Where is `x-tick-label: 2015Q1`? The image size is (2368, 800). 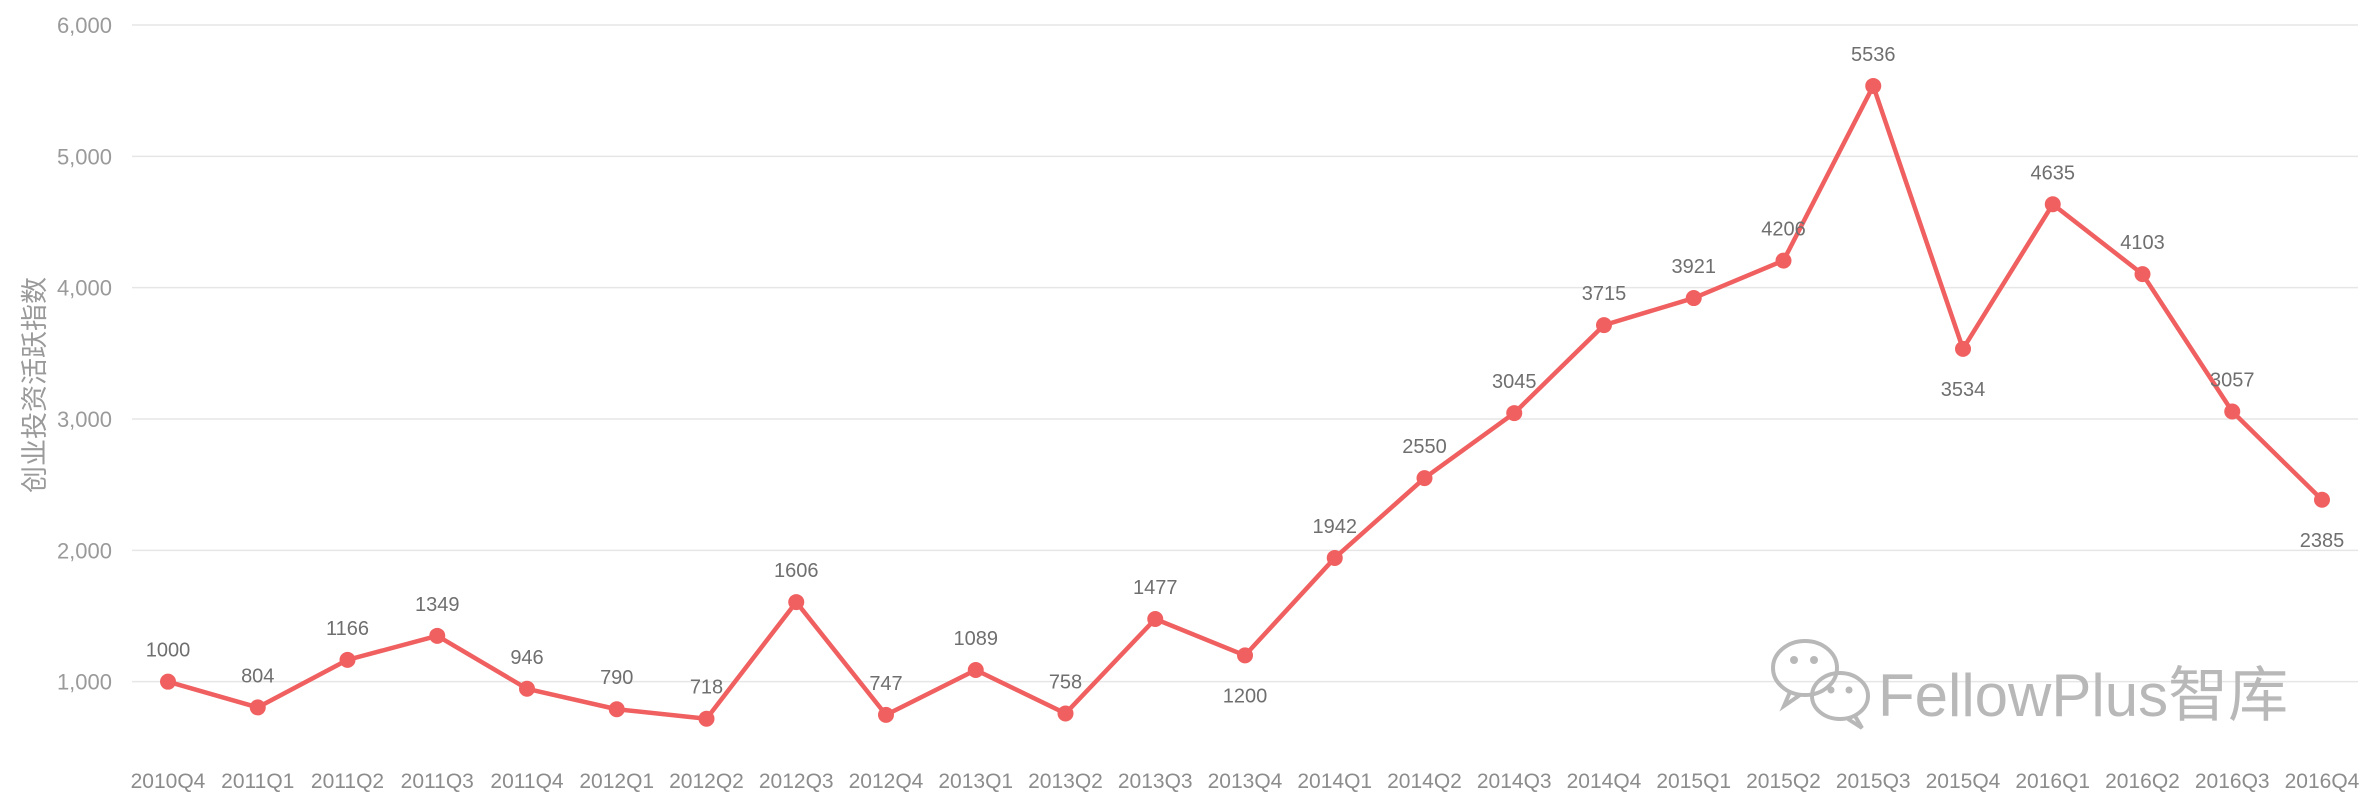 x-tick-label: 2015Q1 is located at coordinates (1693, 781).